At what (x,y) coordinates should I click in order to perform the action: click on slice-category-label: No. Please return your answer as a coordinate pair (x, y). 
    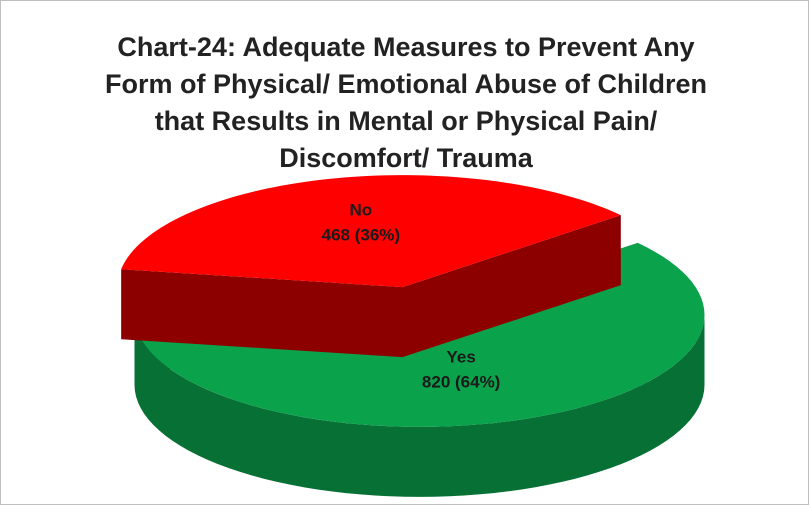
    Looking at the image, I should click on (361, 210).